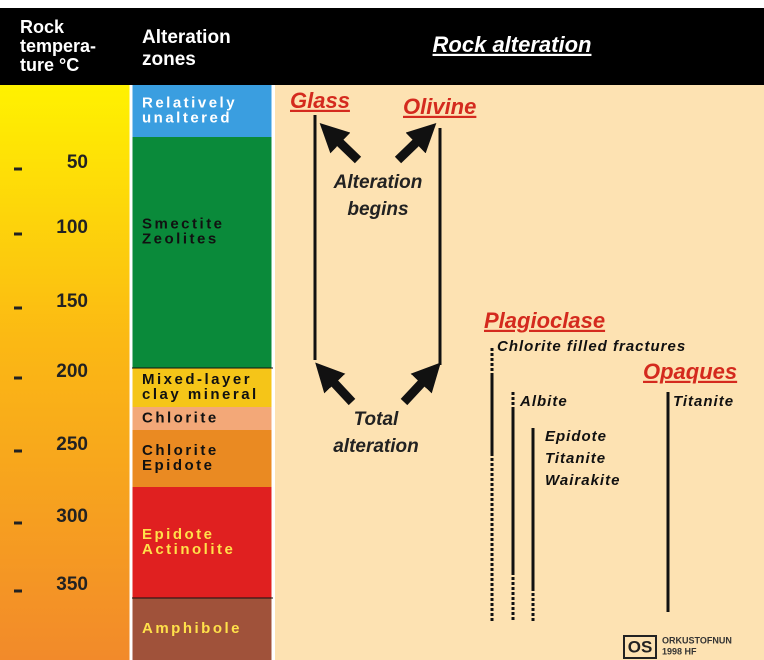  What do you see at coordinates (58, 46) in the screenshot?
I see `header-text: tempera-` at bounding box center [58, 46].